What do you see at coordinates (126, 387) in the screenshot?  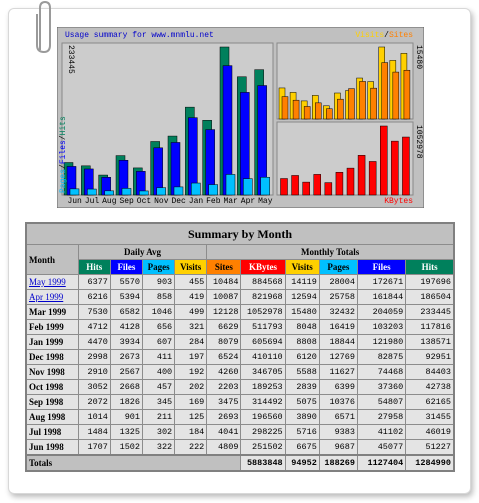 I see `number-cell: 2668` at bounding box center [126, 387].